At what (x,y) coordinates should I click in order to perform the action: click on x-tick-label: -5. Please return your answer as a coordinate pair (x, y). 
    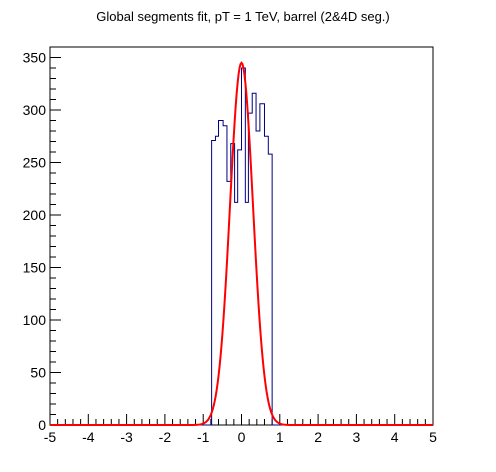
    Looking at the image, I should click on (50, 437).